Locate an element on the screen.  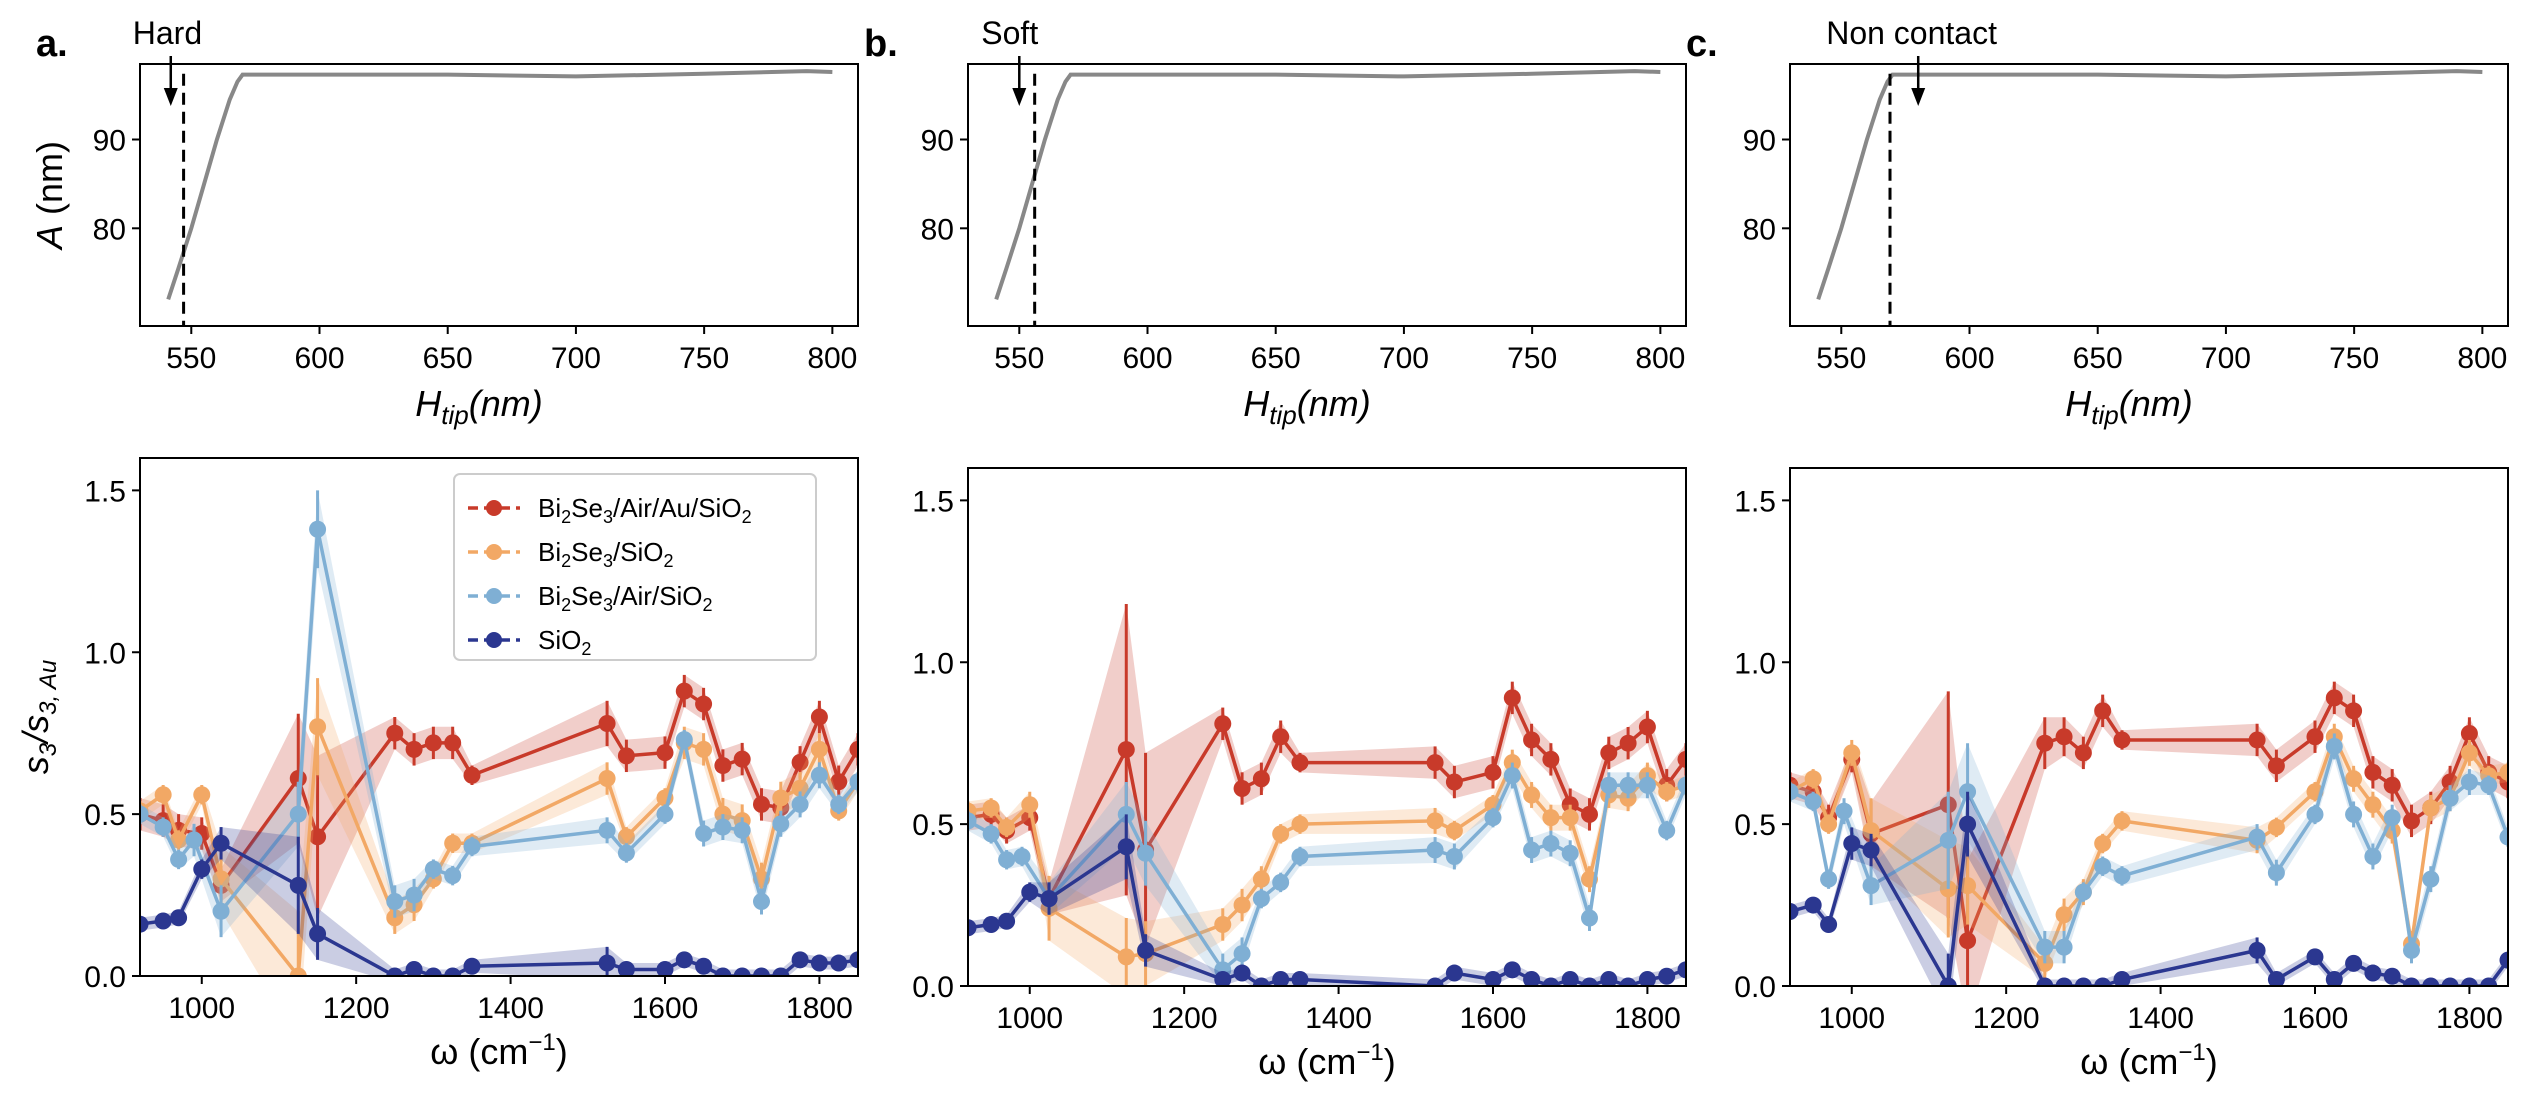
annotation-arrowhead is located at coordinates (170, 97).